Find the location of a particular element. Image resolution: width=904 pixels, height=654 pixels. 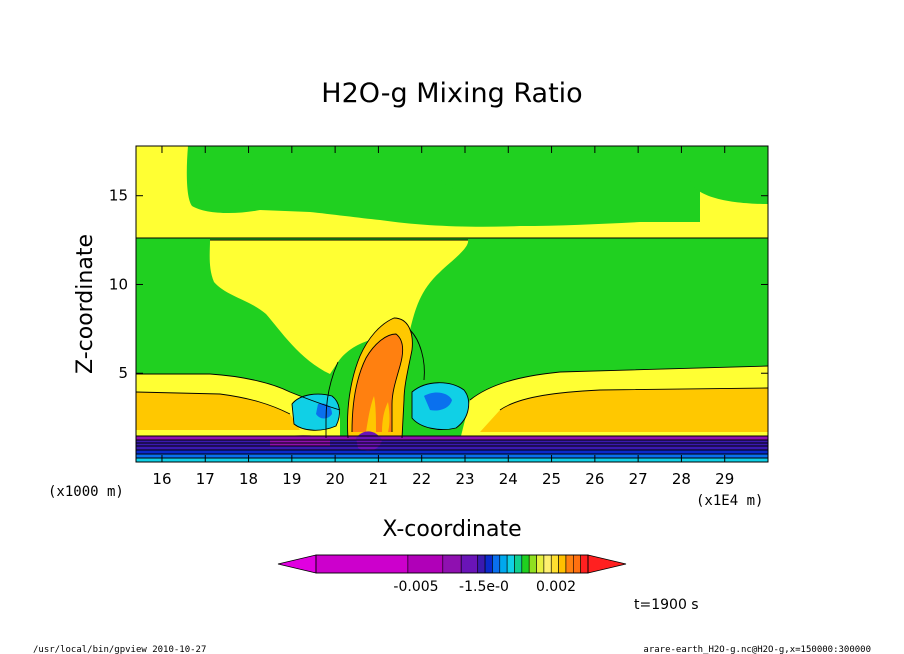

x-tick-label: 17 is located at coordinates (205, 479).